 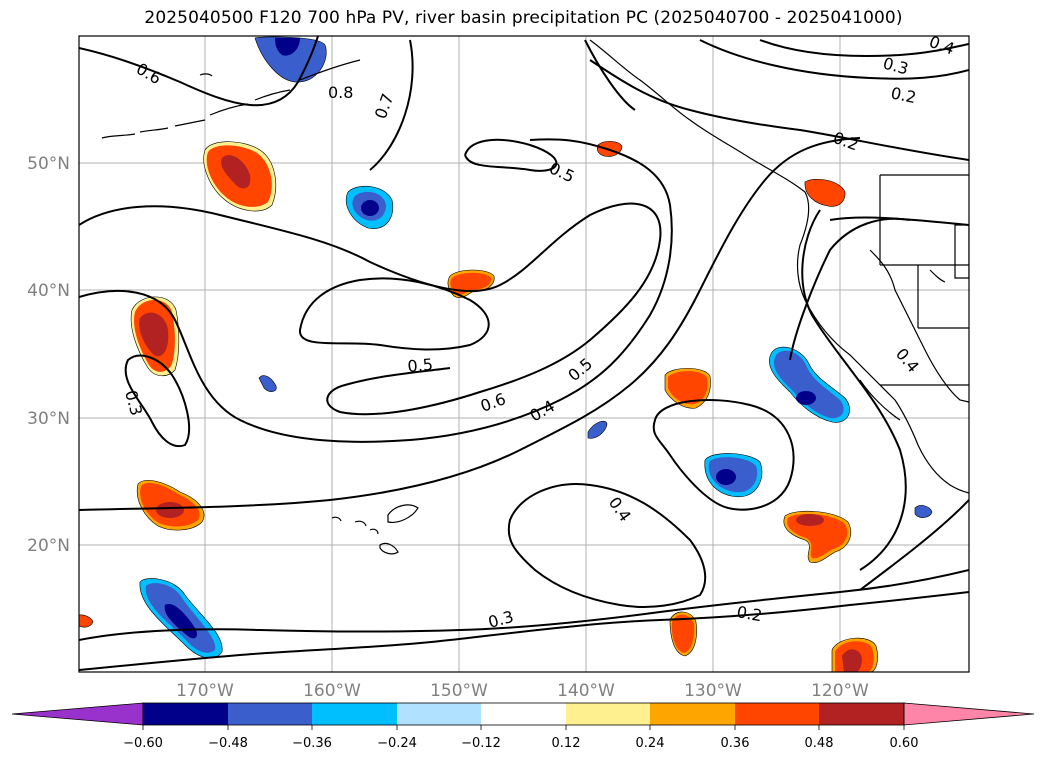 What do you see at coordinates (340, 92) in the screenshot?
I see `contour-label: 0.8` at bounding box center [340, 92].